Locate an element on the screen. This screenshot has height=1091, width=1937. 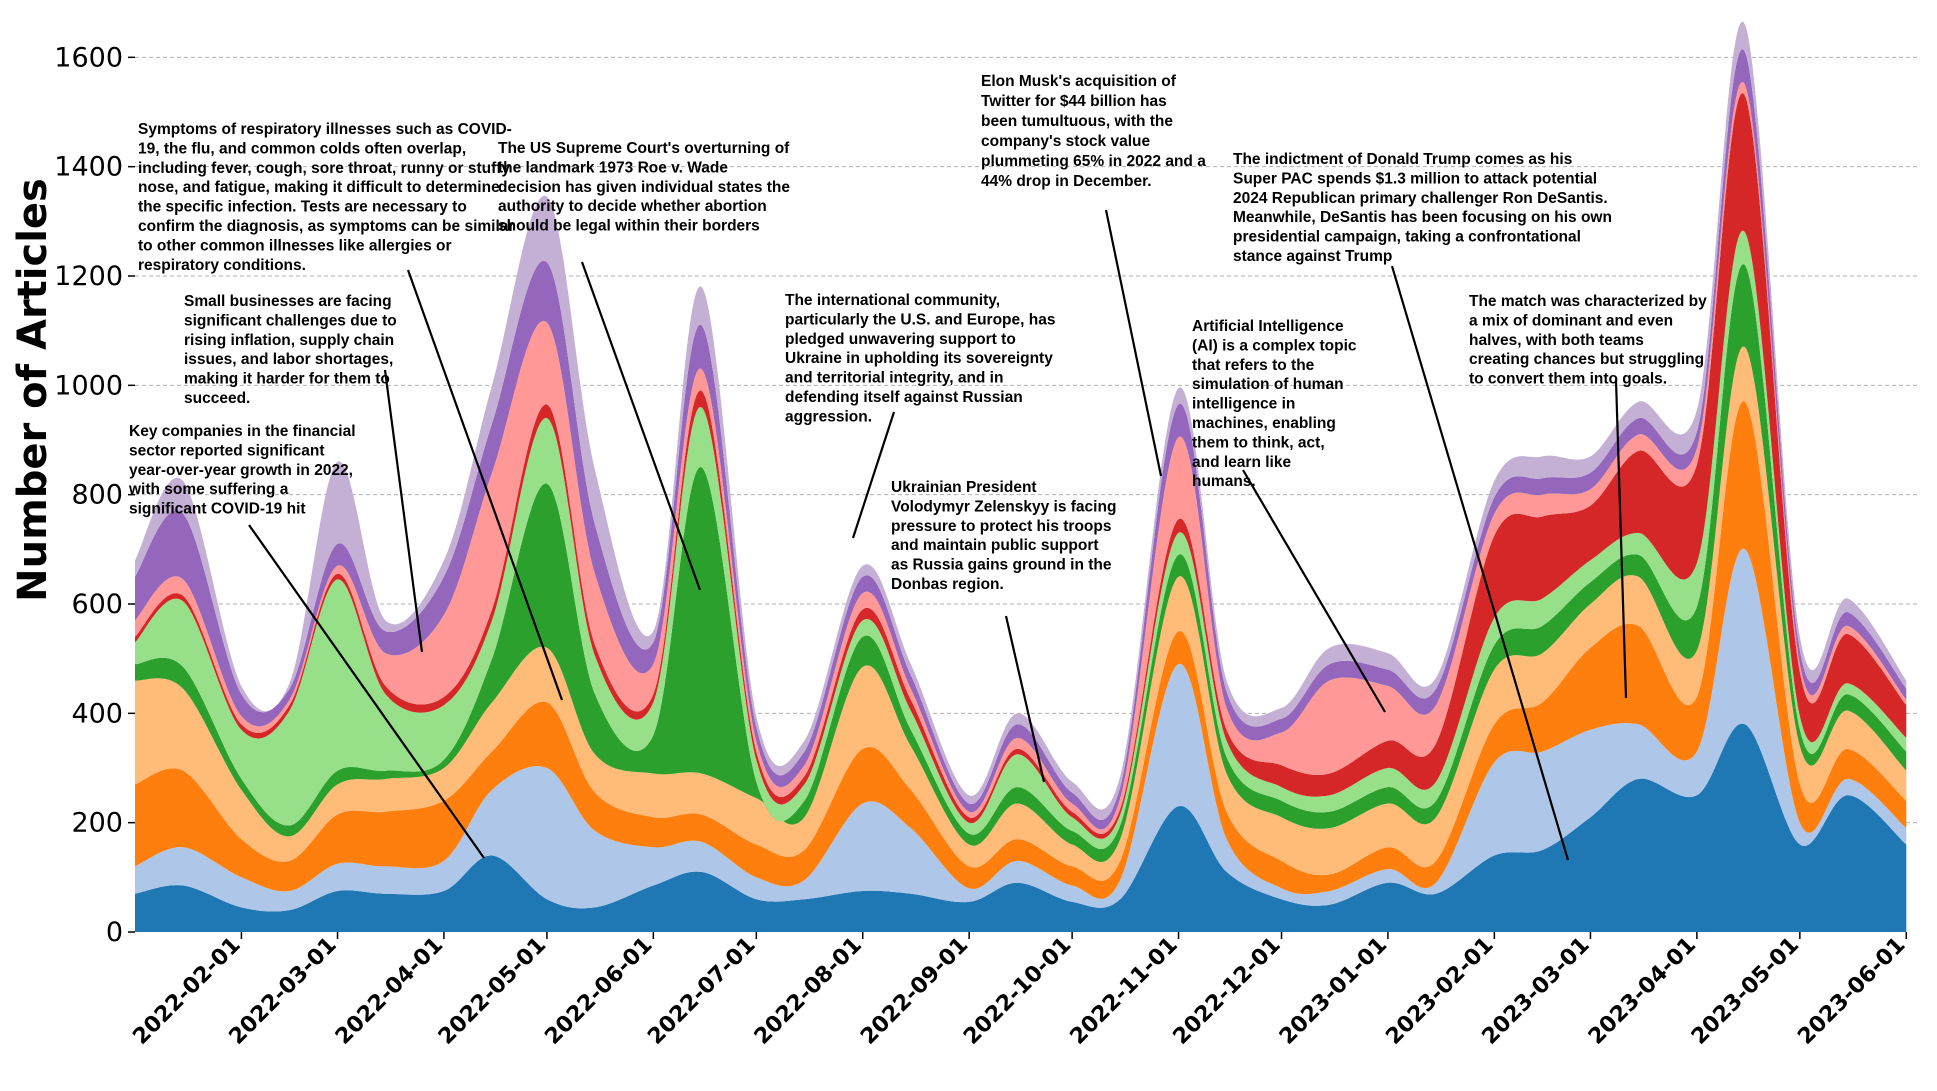
x-tick-label: 2022-06-01 is located at coordinates (598, 991).